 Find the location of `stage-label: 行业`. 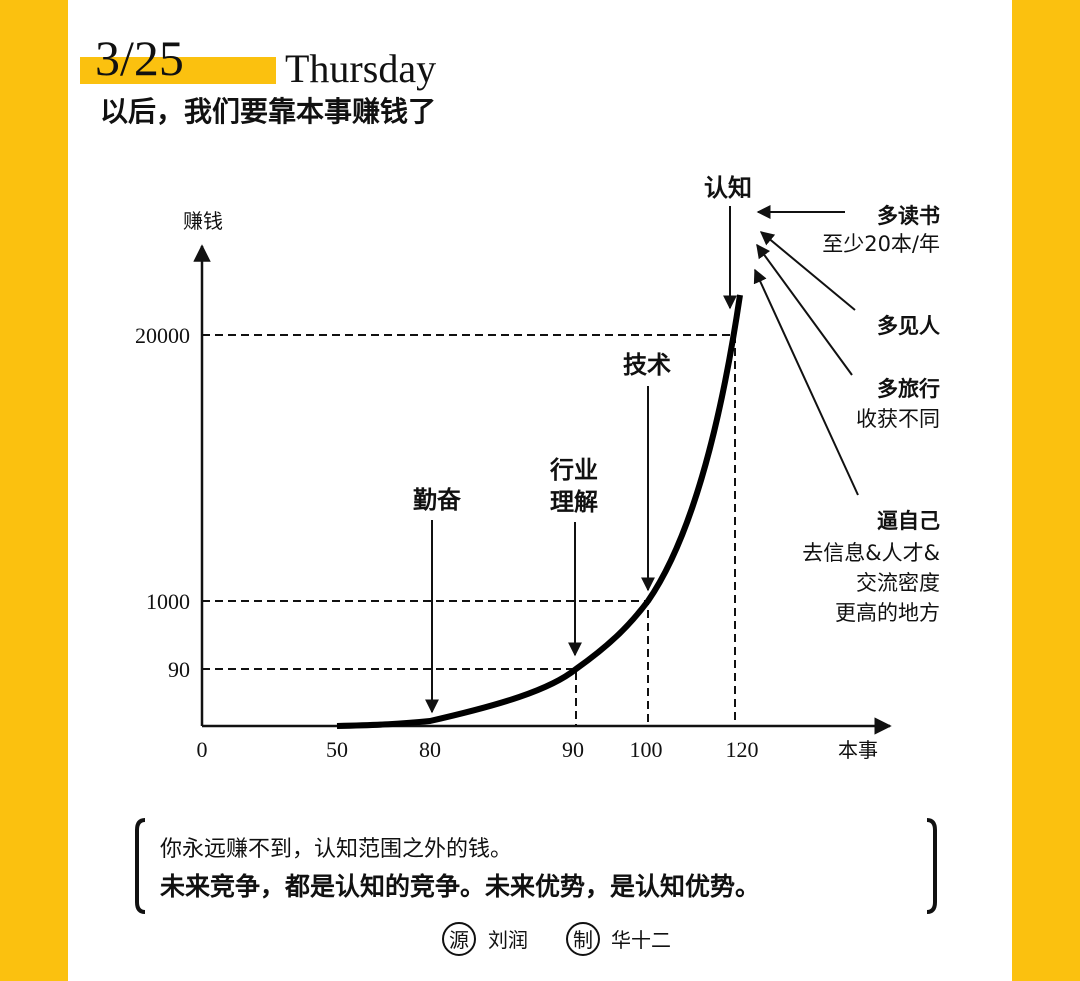

stage-label: 行业 is located at coordinates (573, 470).